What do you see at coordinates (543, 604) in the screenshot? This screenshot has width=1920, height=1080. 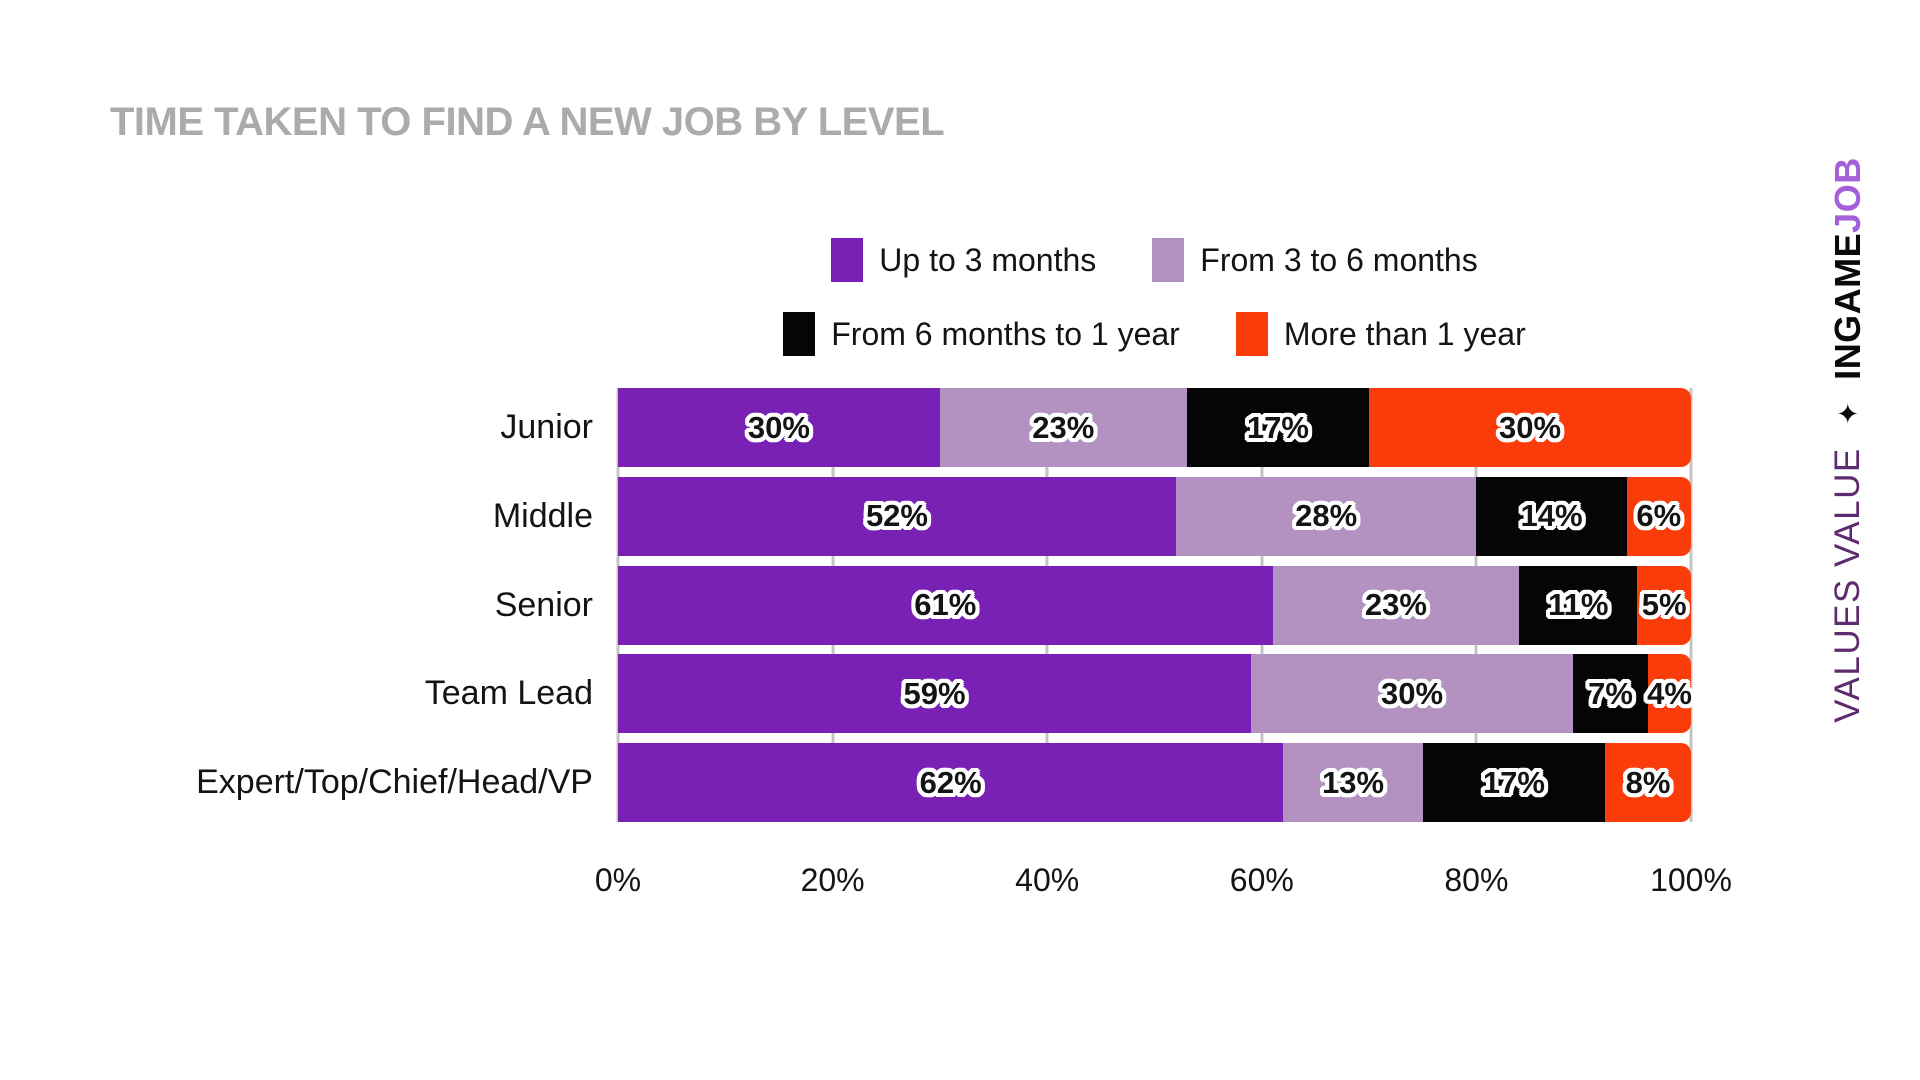 I see `row-label: Senior` at bounding box center [543, 604].